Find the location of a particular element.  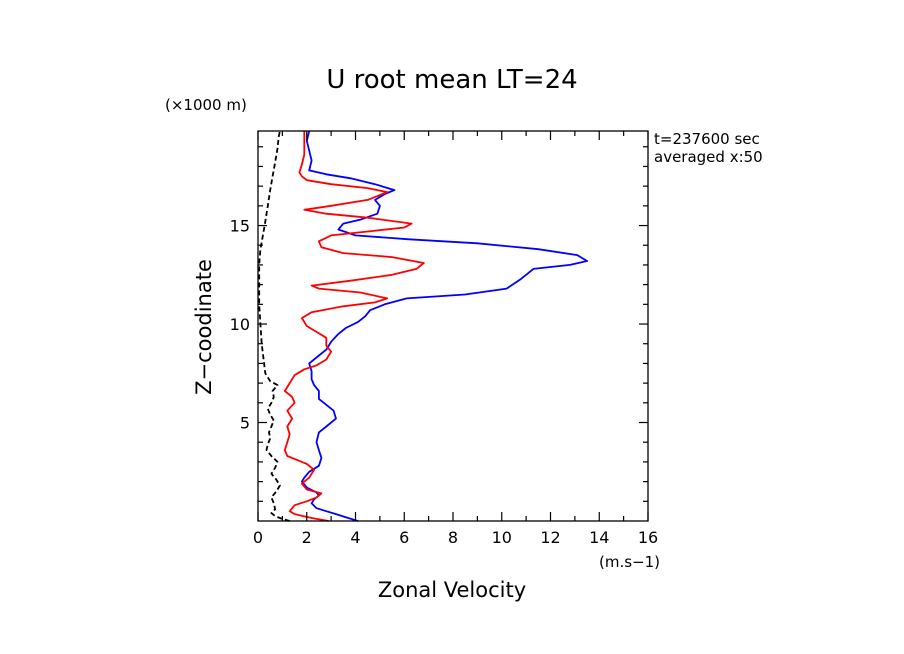

averaging-annotation: averaged x:50 is located at coordinates (708, 157).